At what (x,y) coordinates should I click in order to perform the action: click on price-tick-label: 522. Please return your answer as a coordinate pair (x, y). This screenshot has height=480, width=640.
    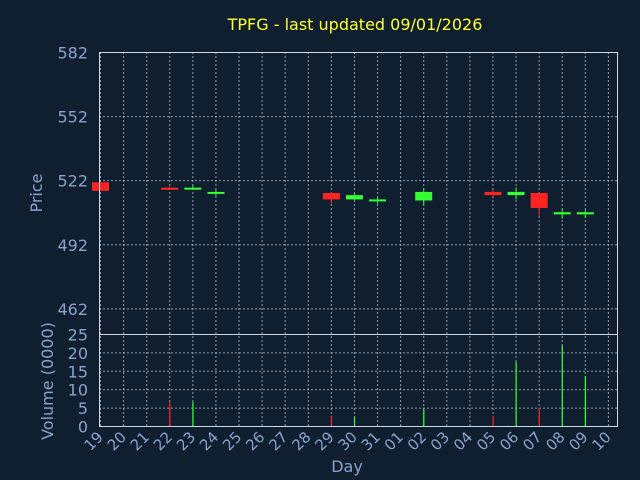
    Looking at the image, I should click on (72, 181).